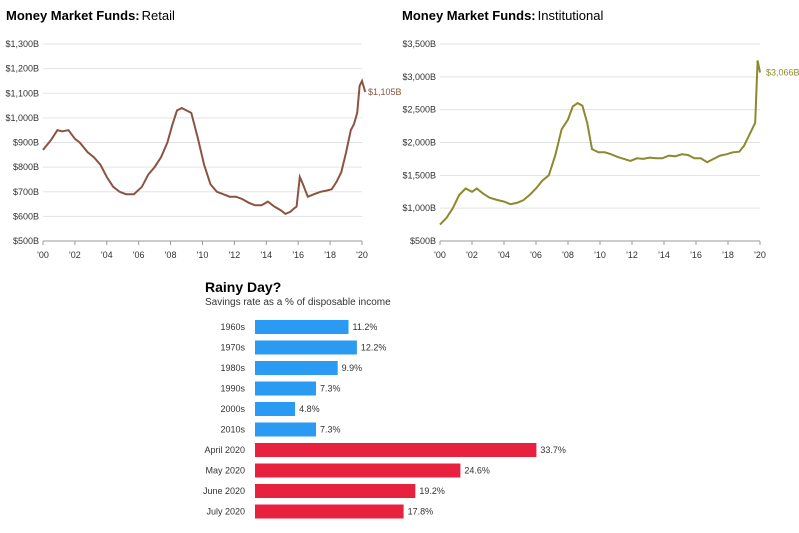 This screenshot has width=799, height=533. I want to click on retail-x-tick-label: '02, so click(75, 255).